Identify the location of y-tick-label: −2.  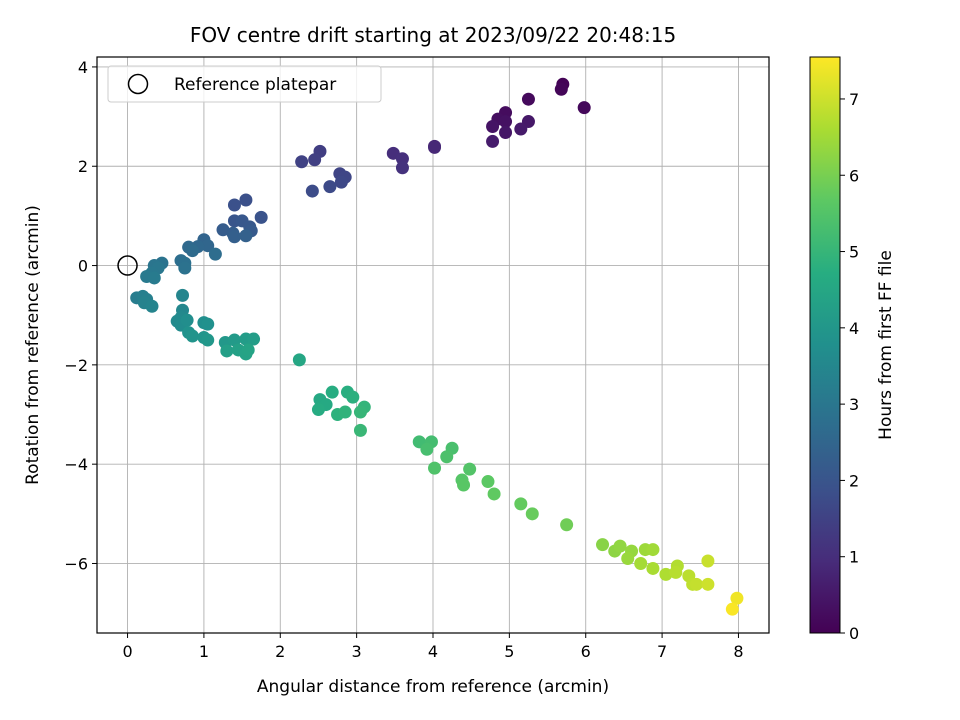
(76, 365).